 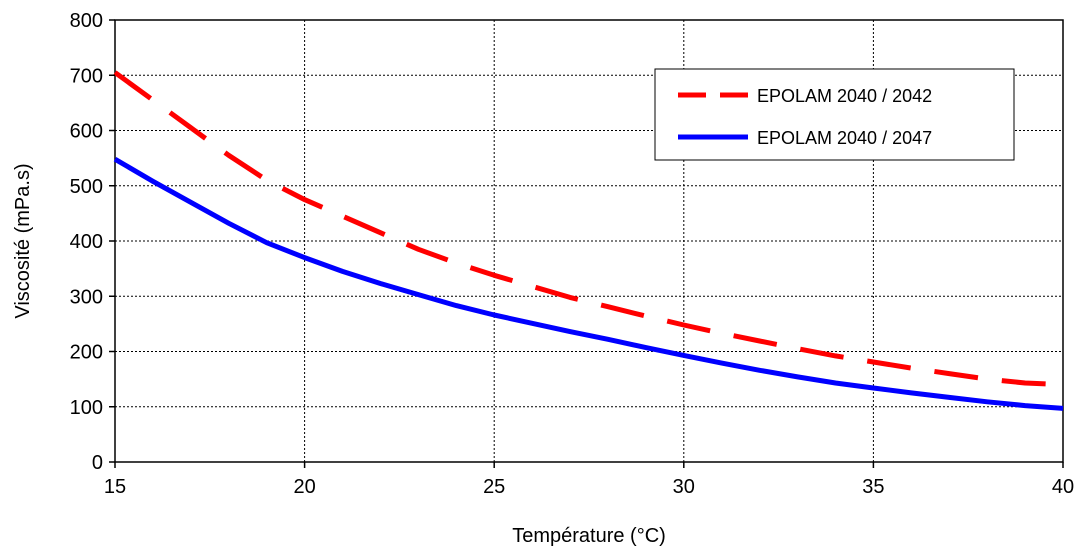 What do you see at coordinates (115, 487) in the screenshot?
I see `x-tick-label: 15` at bounding box center [115, 487].